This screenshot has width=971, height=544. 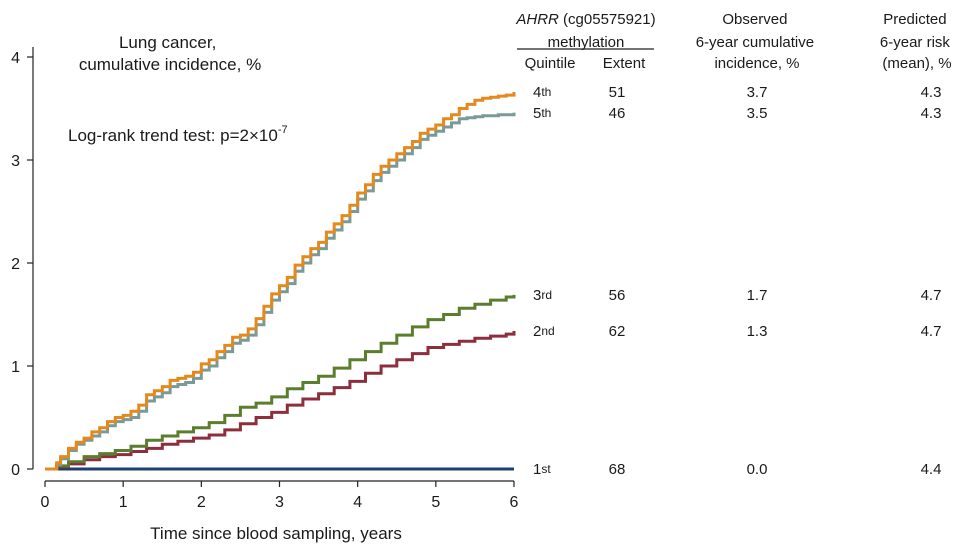 I want to click on x-ticks: 0 1 2 3 4 5 6, so click(x=280, y=496).